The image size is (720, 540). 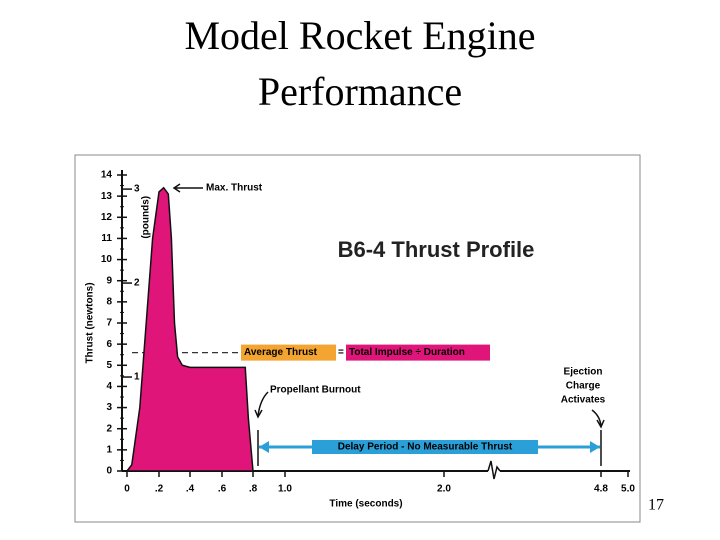 What do you see at coordinates (360, 91) in the screenshot?
I see `slide-title: Performance` at bounding box center [360, 91].